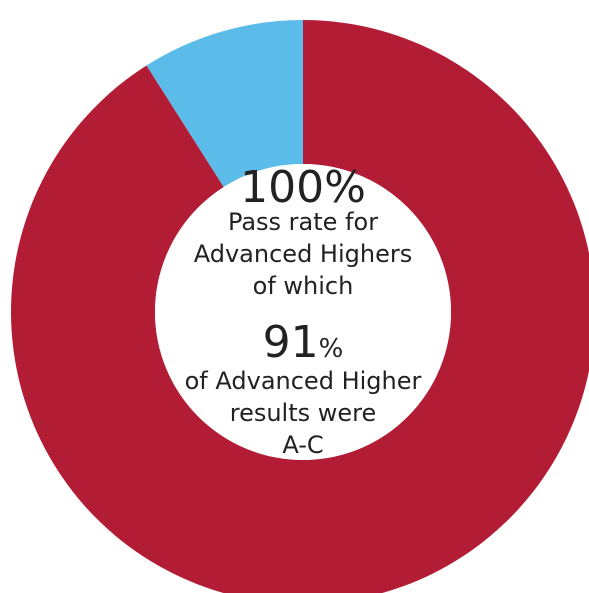 The height and width of the screenshot is (593, 589). Describe the element at coordinates (303, 222) in the screenshot. I see `pass-rate-label-line1: Pass rate for` at that location.